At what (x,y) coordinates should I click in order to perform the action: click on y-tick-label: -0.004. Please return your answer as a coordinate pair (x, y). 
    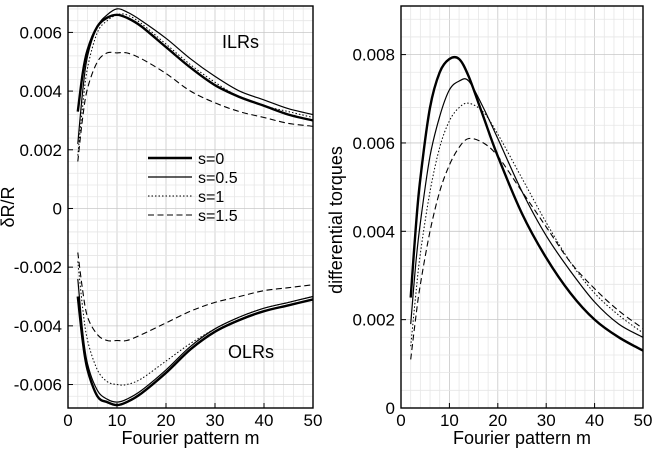
    Looking at the image, I should click on (38, 326).